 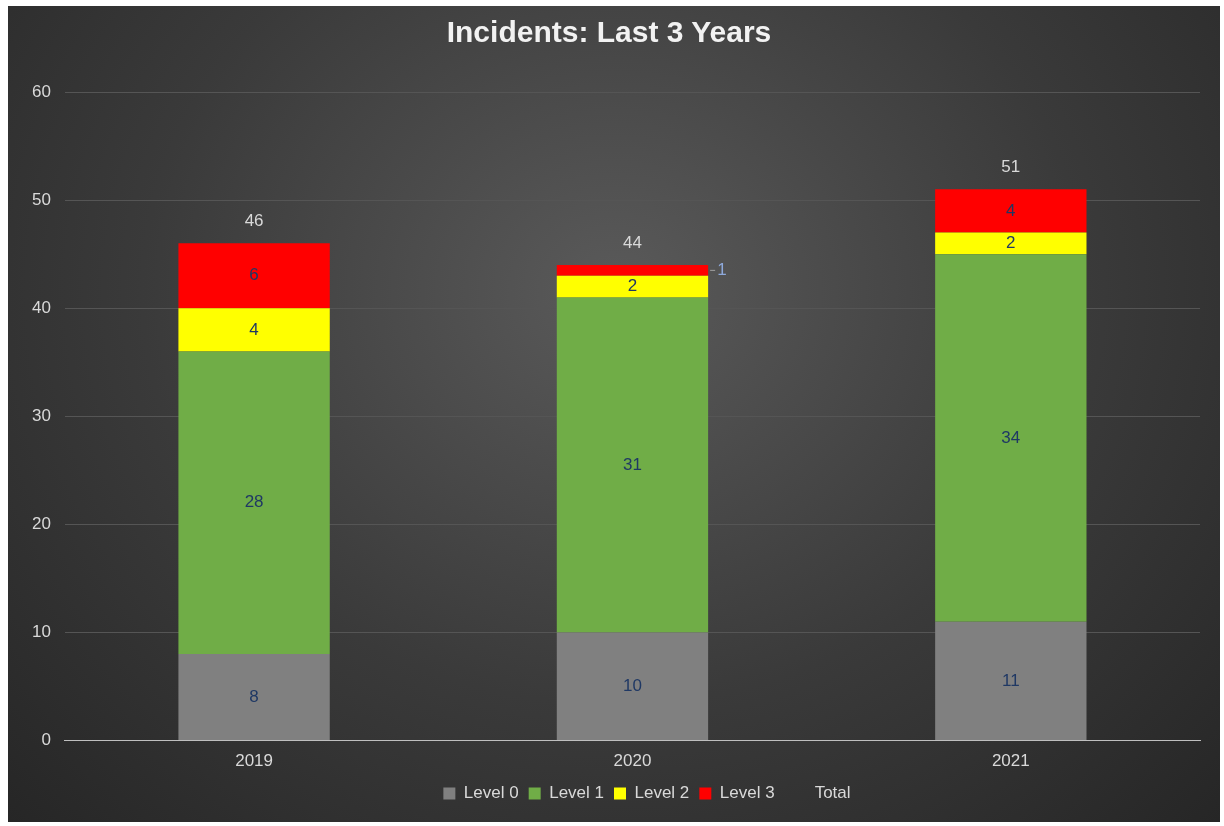 What do you see at coordinates (41, 632) in the screenshot?
I see `y-tick-label: 10` at bounding box center [41, 632].